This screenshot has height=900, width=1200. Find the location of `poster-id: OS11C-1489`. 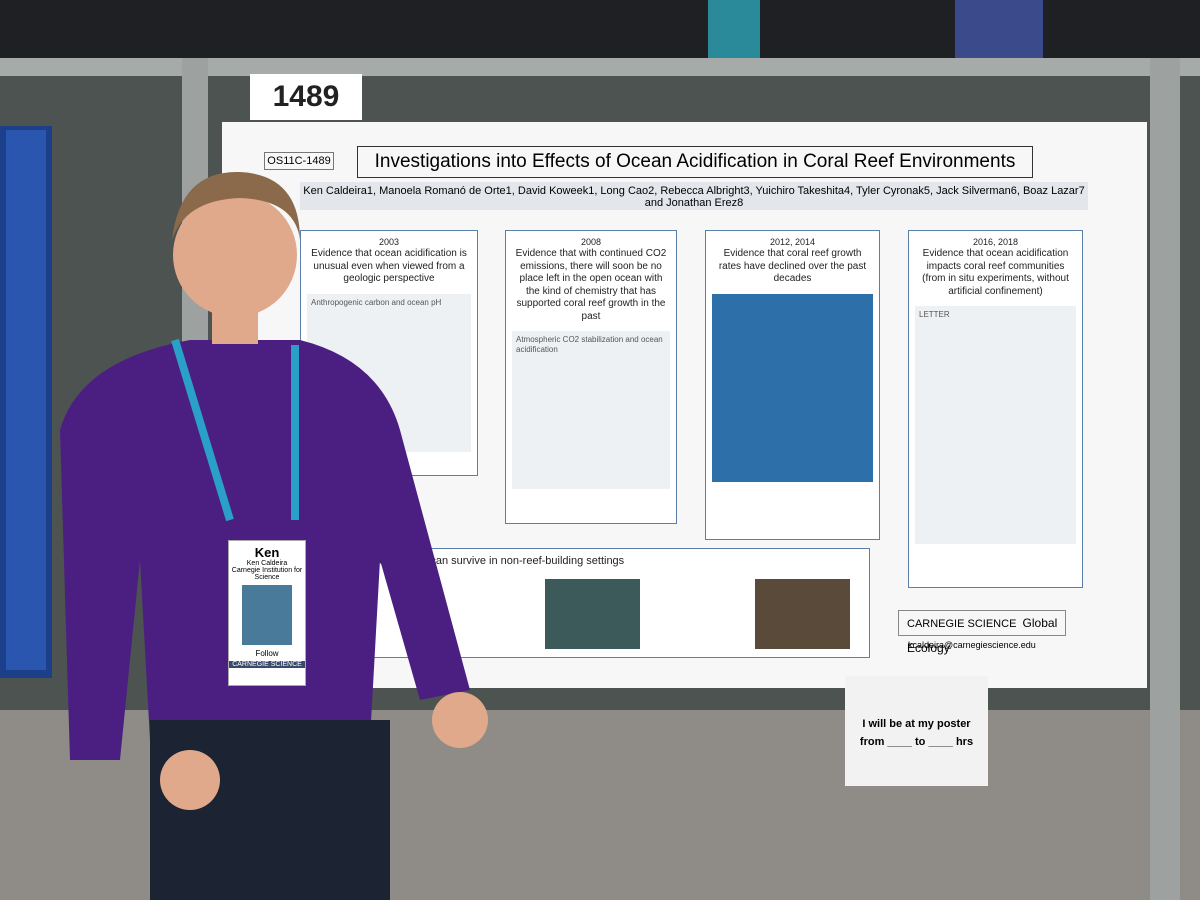

poster-id: OS11C-1489 is located at coordinates (299, 161).